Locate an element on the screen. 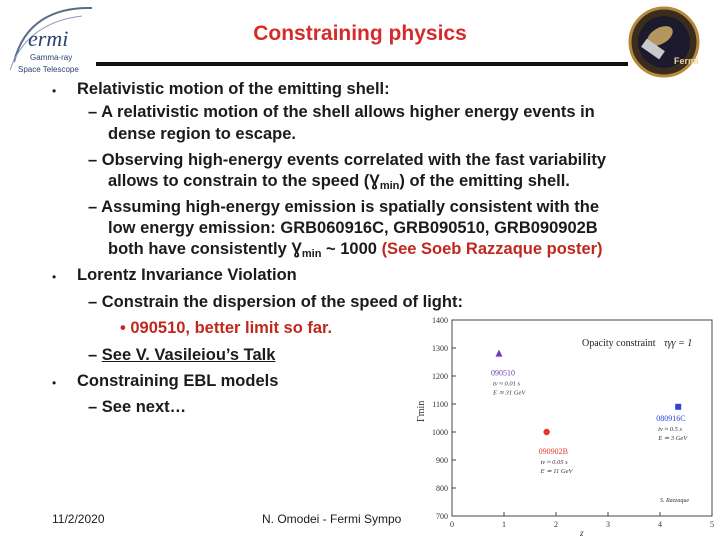 The height and width of the screenshot is (540, 720). chart-title-formula: τγγ = 1 is located at coordinates (678, 343).